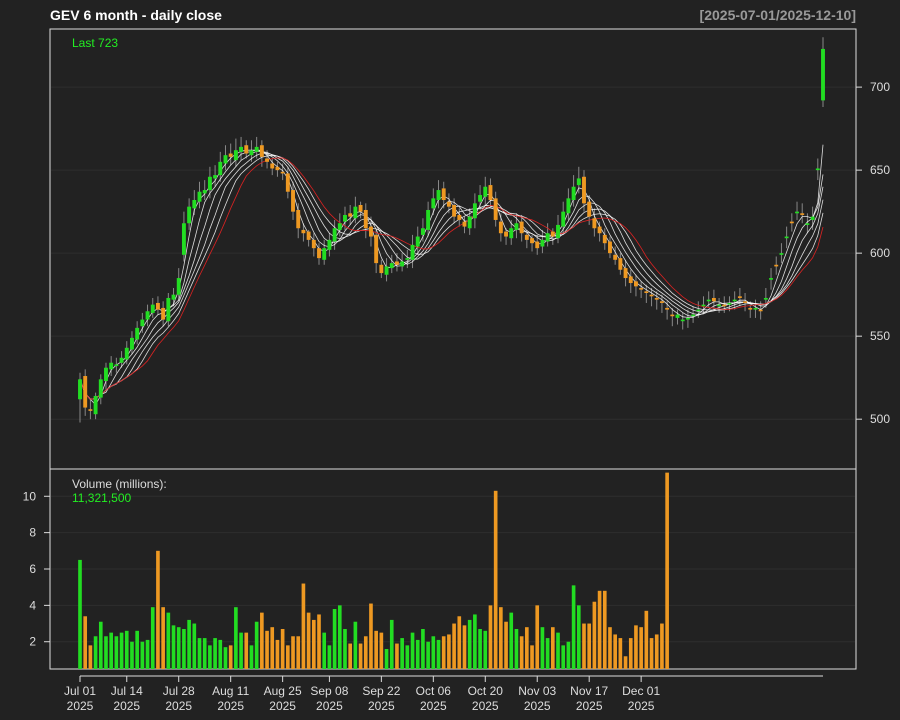 The width and height of the screenshot is (900, 720). Describe the element at coordinates (778, 15) in the screenshot. I see `date-range: [2025-07-01/2025-12-10]` at that location.